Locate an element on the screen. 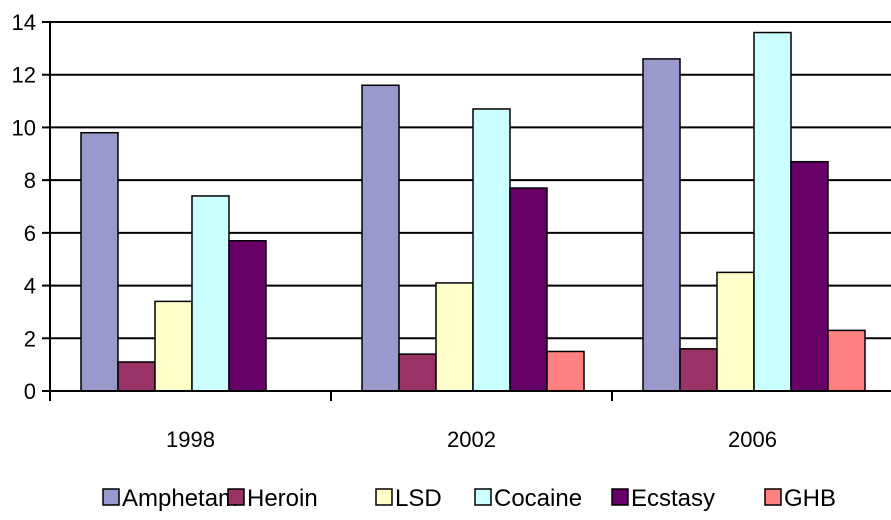  x-category-label: 1998 is located at coordinates (190, 439).